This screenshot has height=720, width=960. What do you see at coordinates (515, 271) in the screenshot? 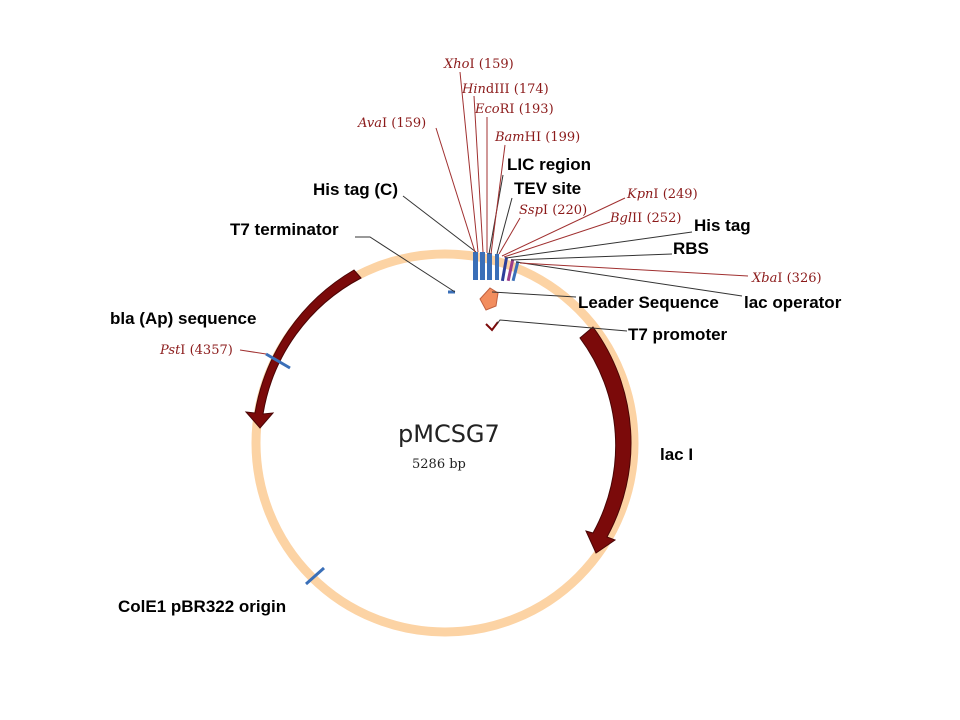
I see `lac-operator-block` at bounding box center [515, 271].